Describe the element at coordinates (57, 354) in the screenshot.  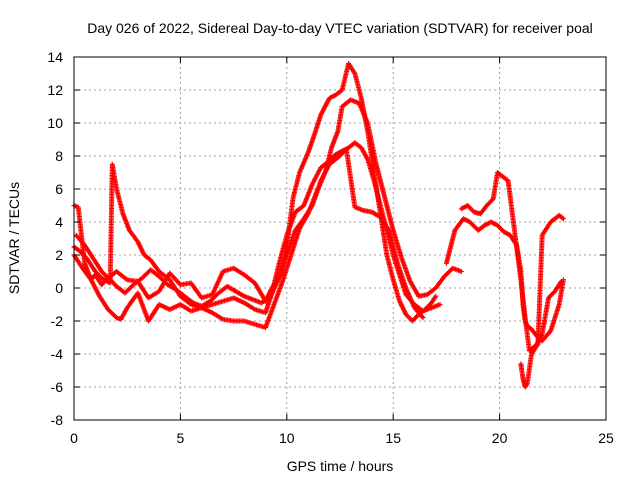
I see `y-tick-label: -4` at that location.